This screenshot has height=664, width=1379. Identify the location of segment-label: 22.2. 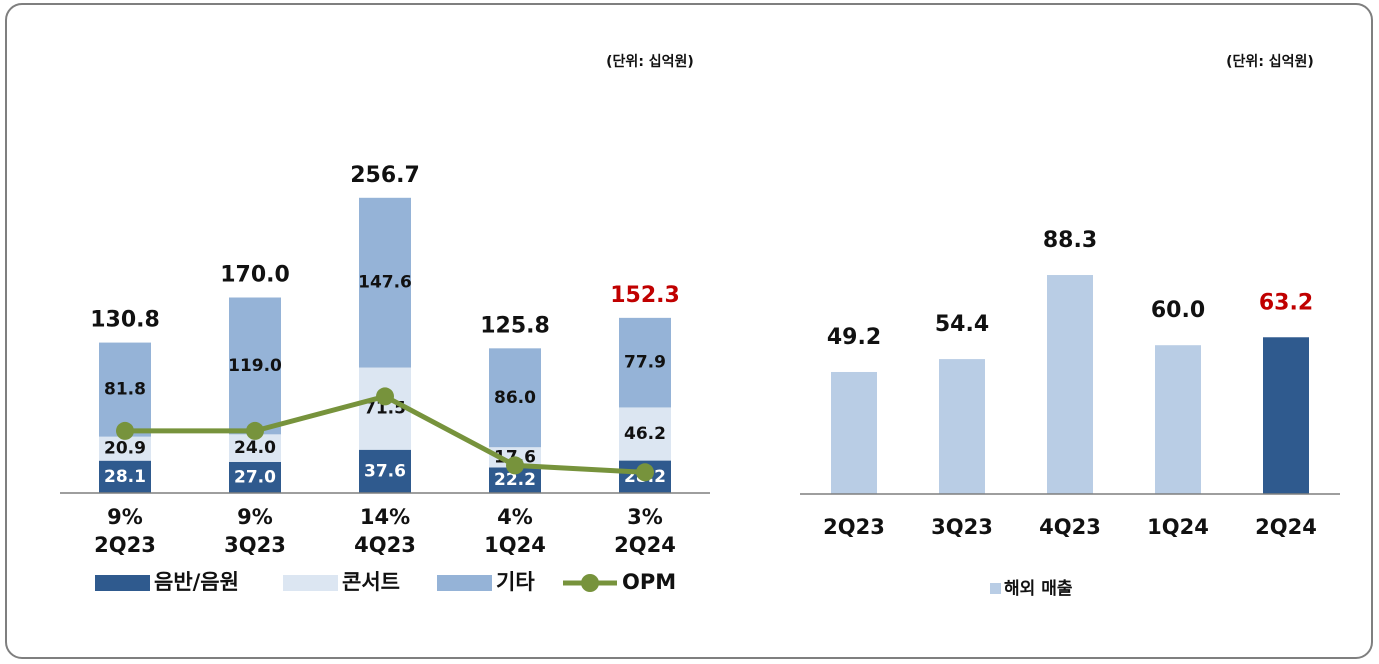
(515, 480).